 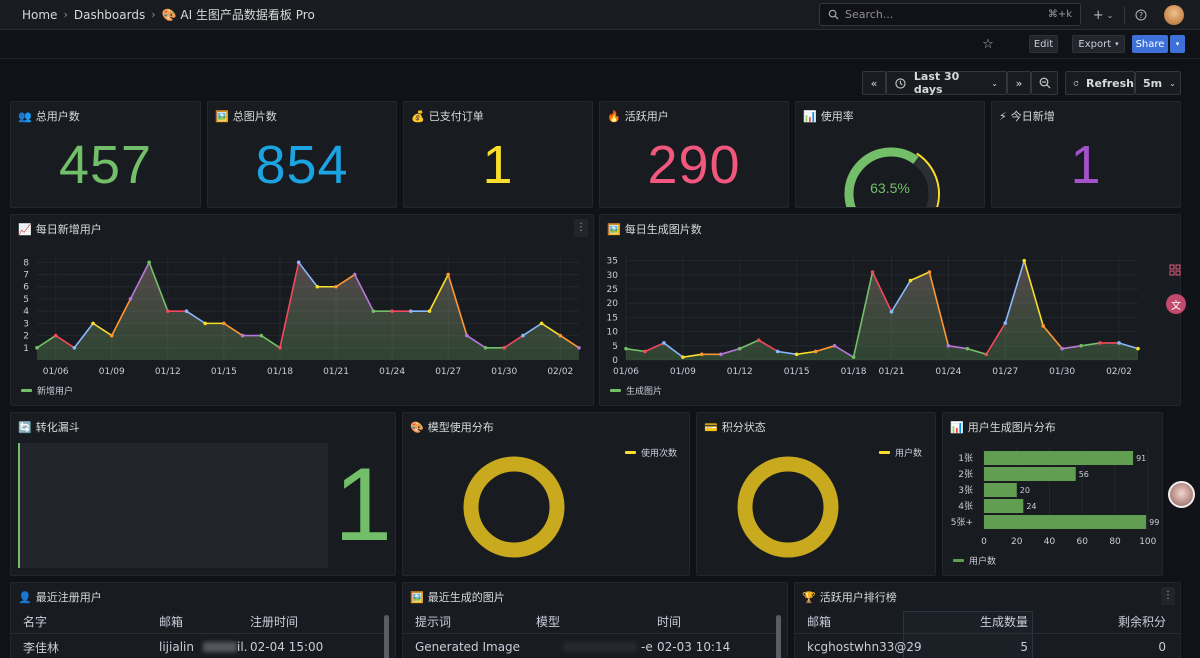 What do you see at coordinates (433, 621) in the screenshot?
I see `column-header: 提示词` at bounding box center [433, 621].